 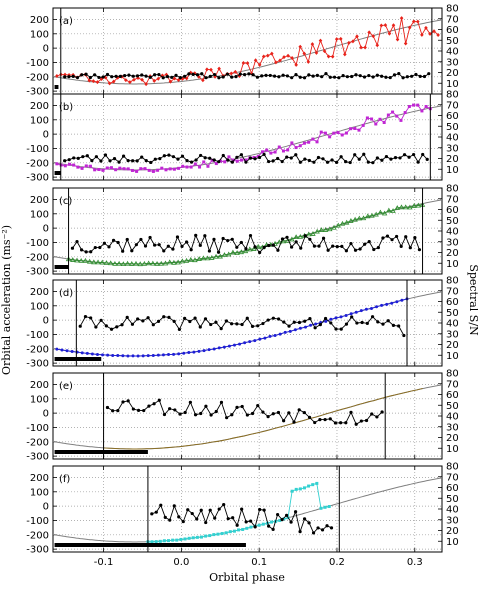 I want to click on y-right-tick-label: 10, so click(x=452, y=542).